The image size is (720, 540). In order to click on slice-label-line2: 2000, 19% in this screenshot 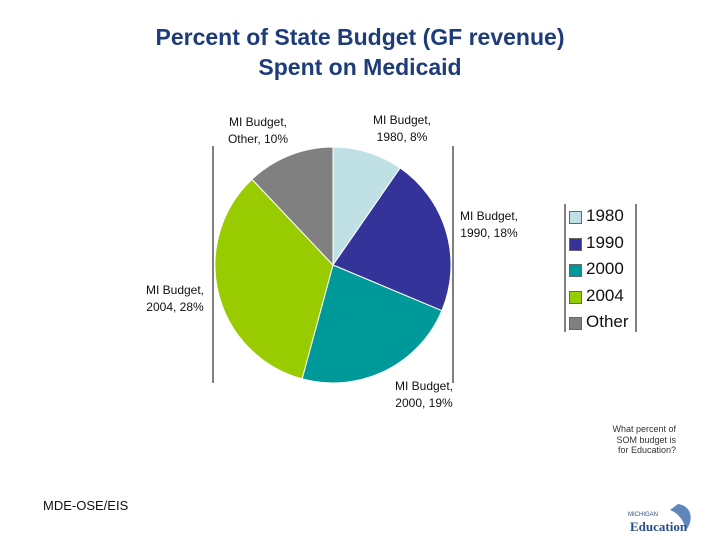, I will do `click(424, 403)`.